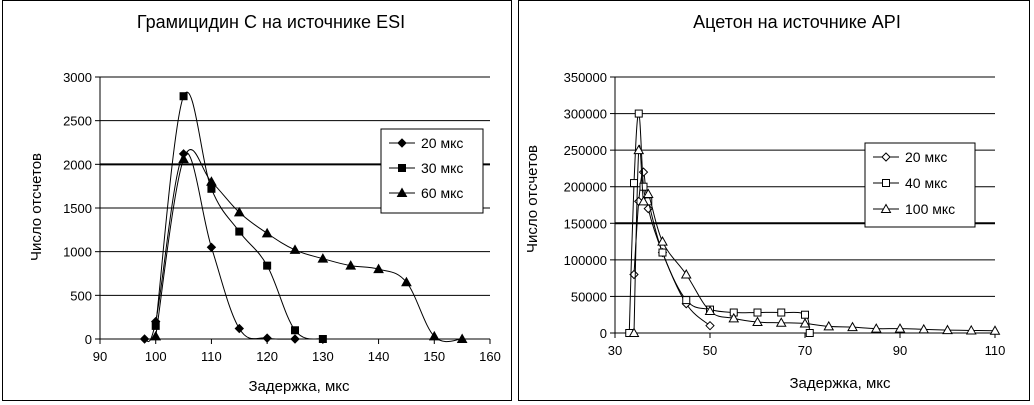 This screenshot has height=405, width=1034. I want to click on legend: 20 мкс 30 мкс 60 мкс, so click(432, 171).